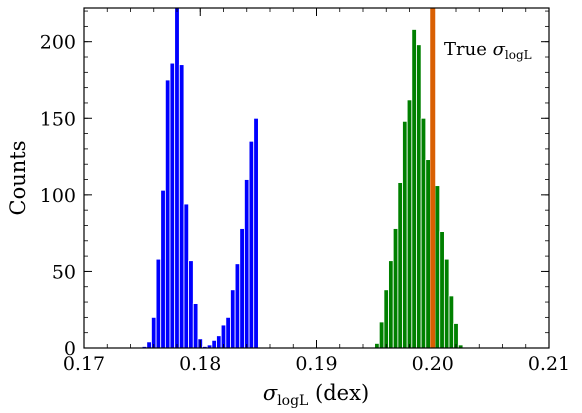 This screenshot has width=582, height=413. I want to click on y-tick-label: 50, so click(64, 272).